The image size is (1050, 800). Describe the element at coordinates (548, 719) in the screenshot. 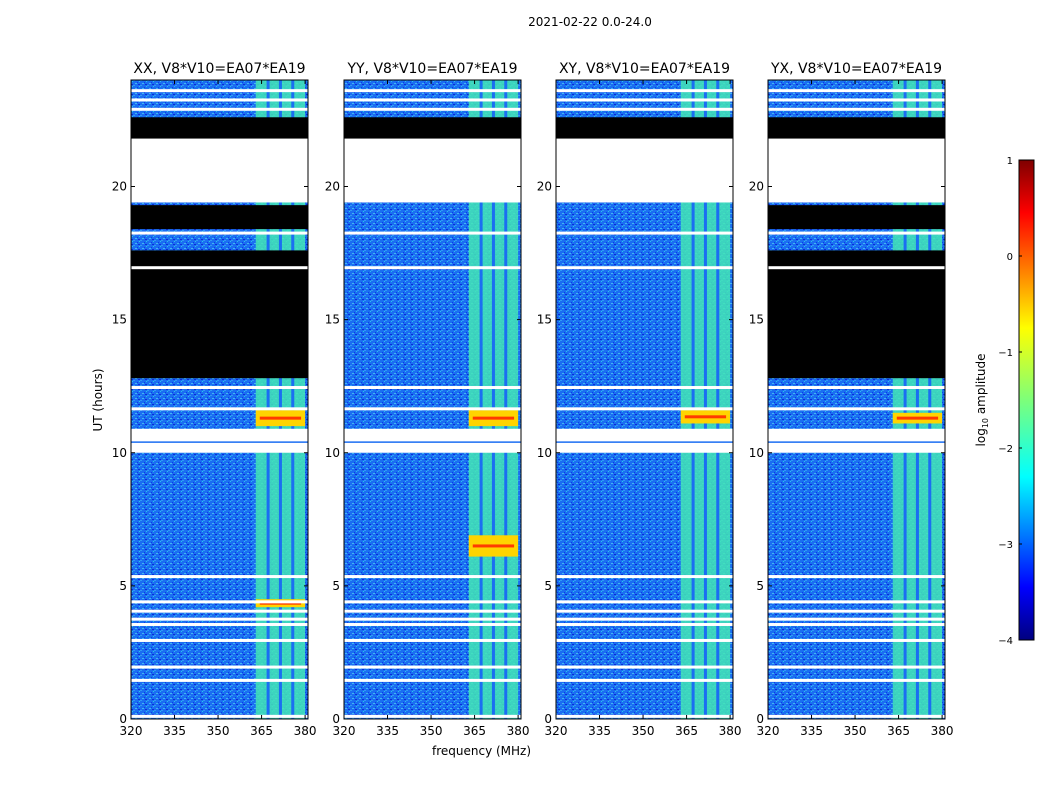

I see `y-tick-label: 0` at that location.